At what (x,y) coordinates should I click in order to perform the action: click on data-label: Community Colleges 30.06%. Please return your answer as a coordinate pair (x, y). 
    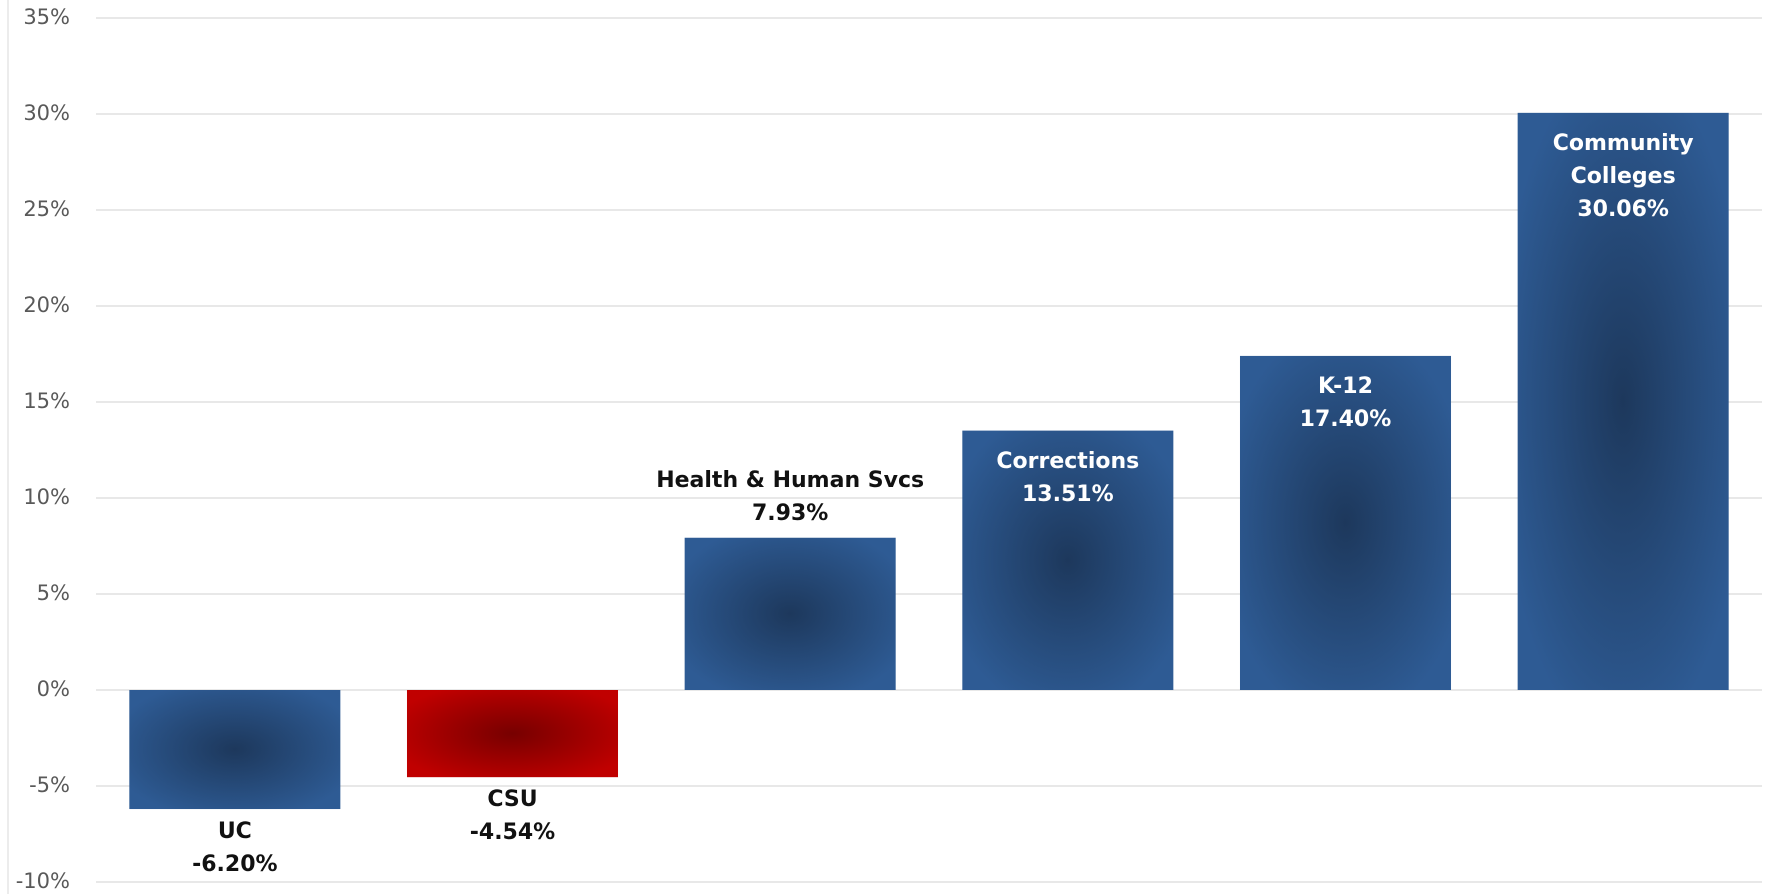
    Looking at the image, I should click on (1623, 176).